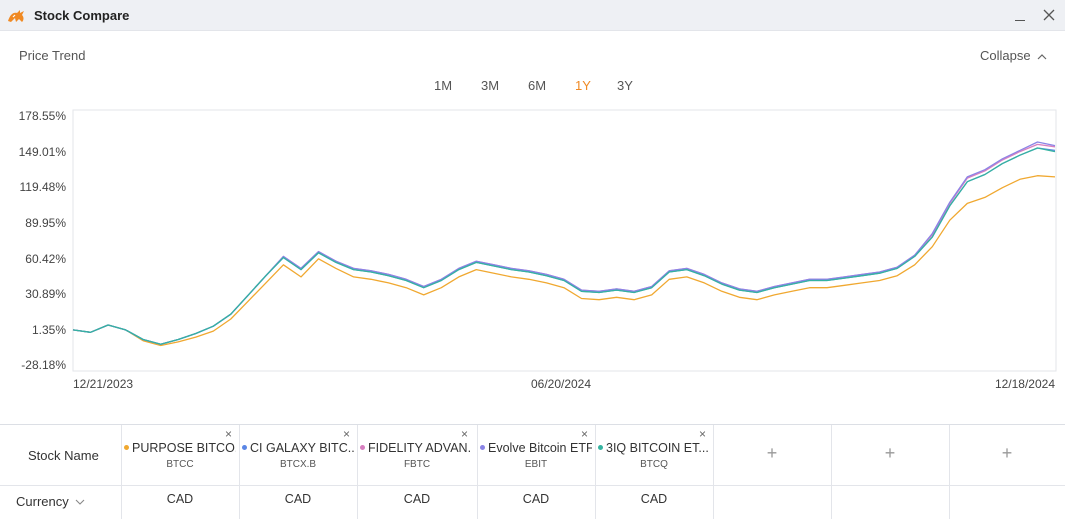 This screenshot has width=1065, height=519. What do you see at coordinates (80, 502) in the screenshot?
I see `chevron-down-icon` at bounding box center [80, 502].